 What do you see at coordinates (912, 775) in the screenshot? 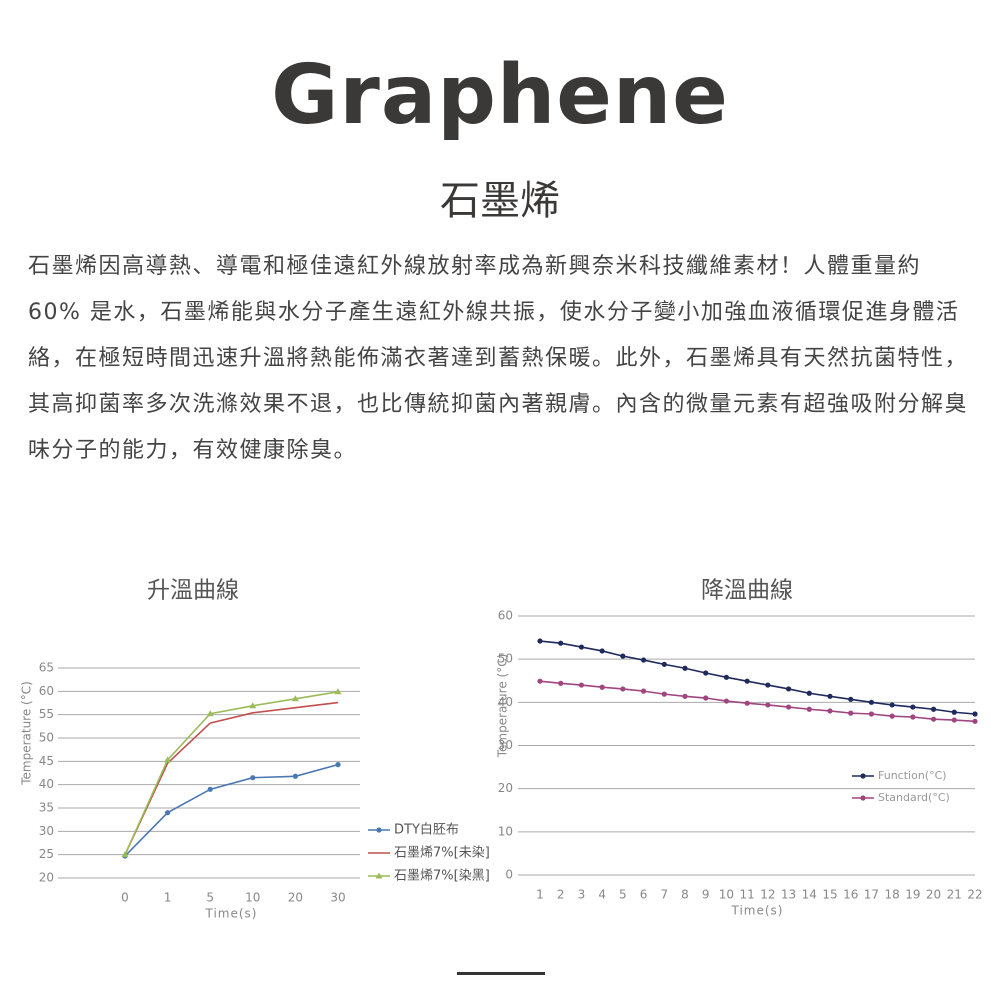
I see `legend-label: Function(°C)` at bounding box center [912, 775].